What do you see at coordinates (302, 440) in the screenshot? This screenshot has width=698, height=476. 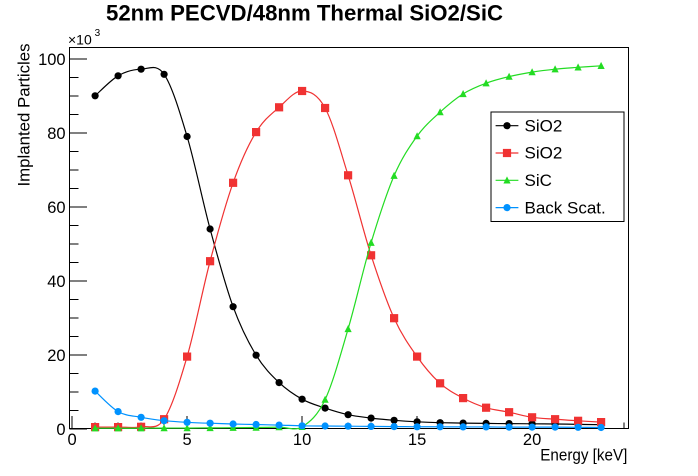 I see `svg-text: 10` at bounding box center [302, 440].